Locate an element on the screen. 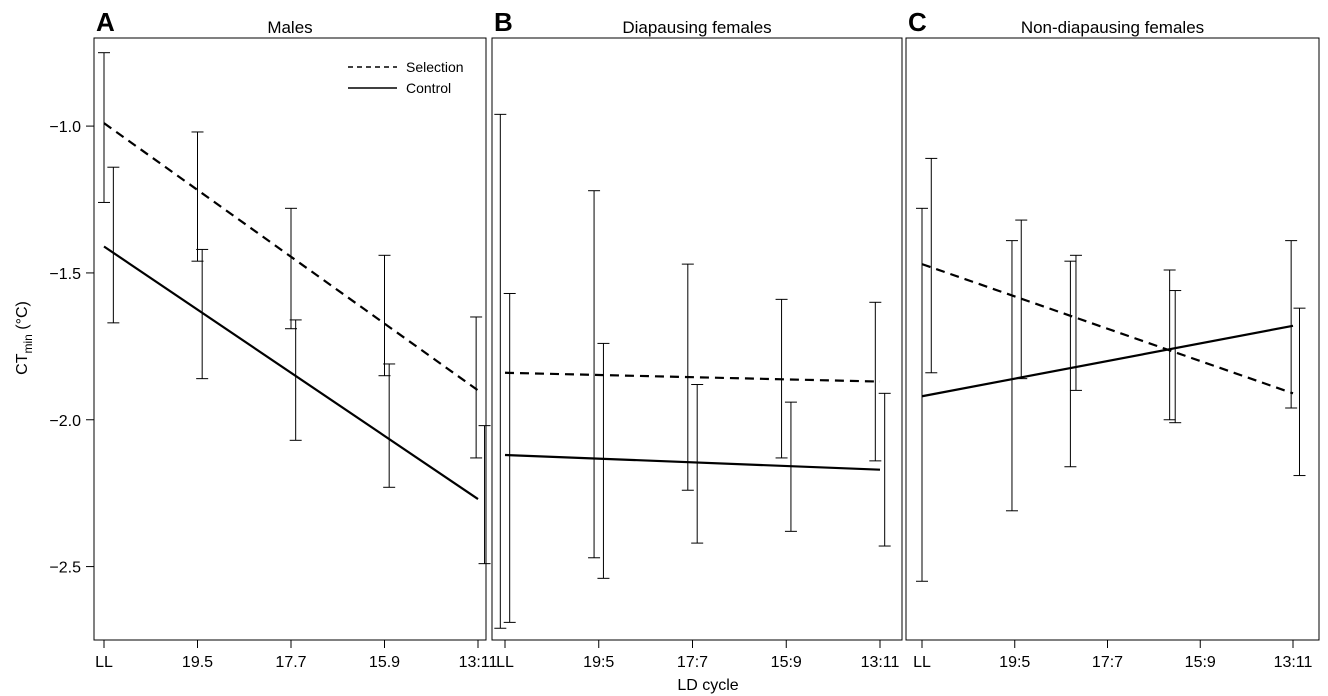  y-tick-label: −1.0 is located at coordinates (65, 127).